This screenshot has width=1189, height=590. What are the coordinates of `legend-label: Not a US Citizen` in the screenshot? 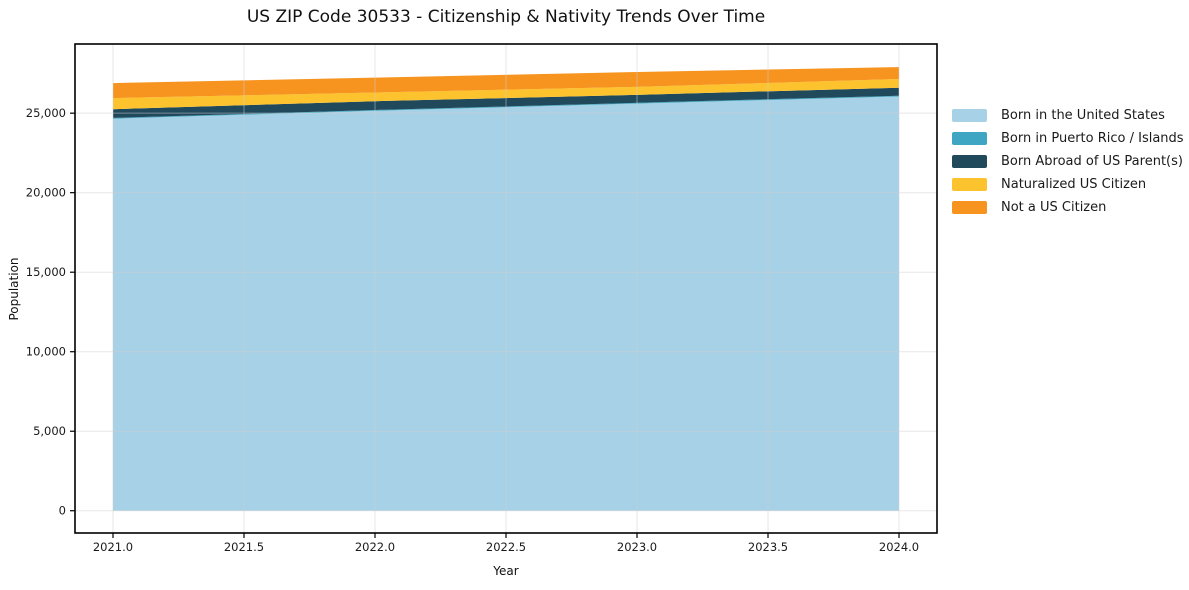 It's located at (1054, 207).